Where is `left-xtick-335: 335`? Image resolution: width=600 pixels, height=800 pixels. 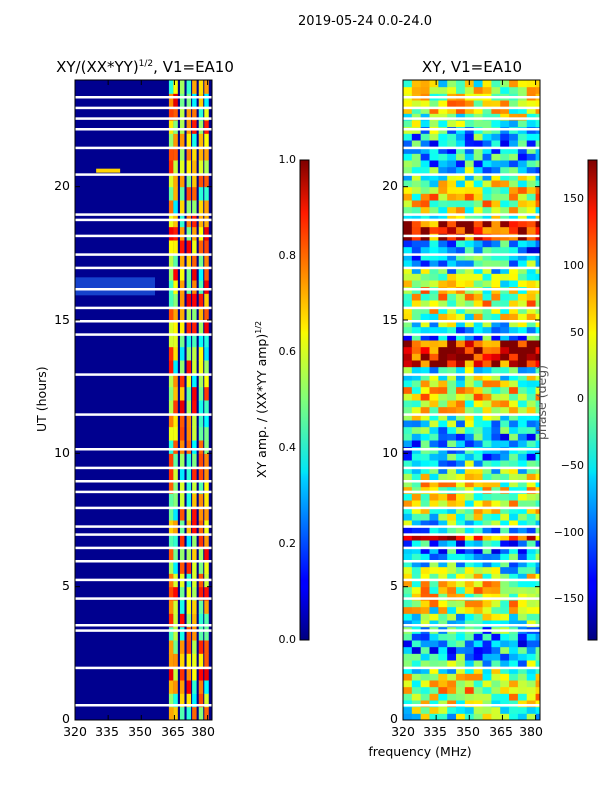 left-xtick-335: 335 is located at coordinates (107, 731).